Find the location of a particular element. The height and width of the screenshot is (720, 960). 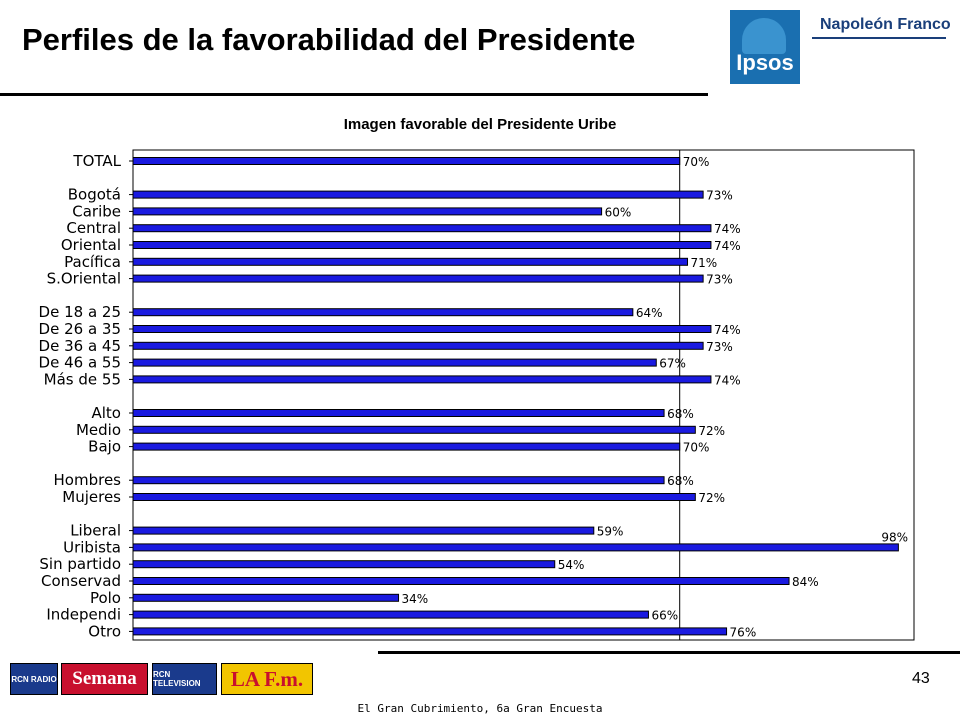

value-label-16: 72% is located at coordinates (711, 498).